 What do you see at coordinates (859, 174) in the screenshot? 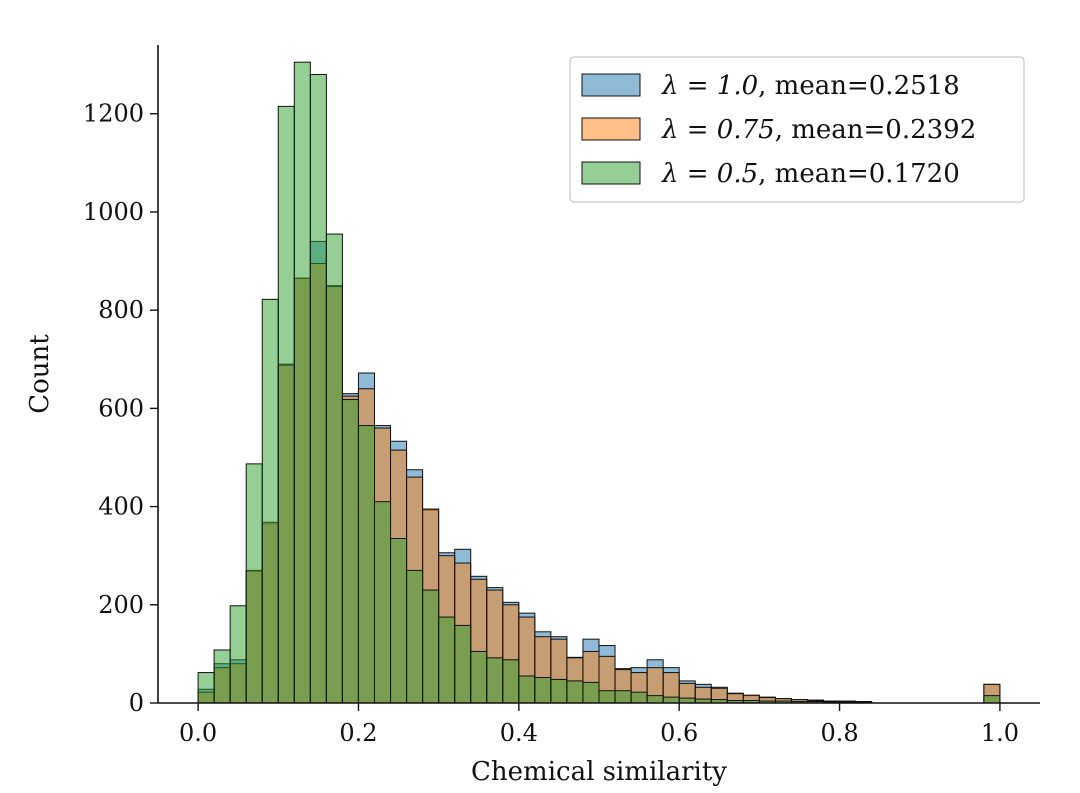
I see `legend-mean-label: , mean=0.1720` at bounding box center [859, 174].